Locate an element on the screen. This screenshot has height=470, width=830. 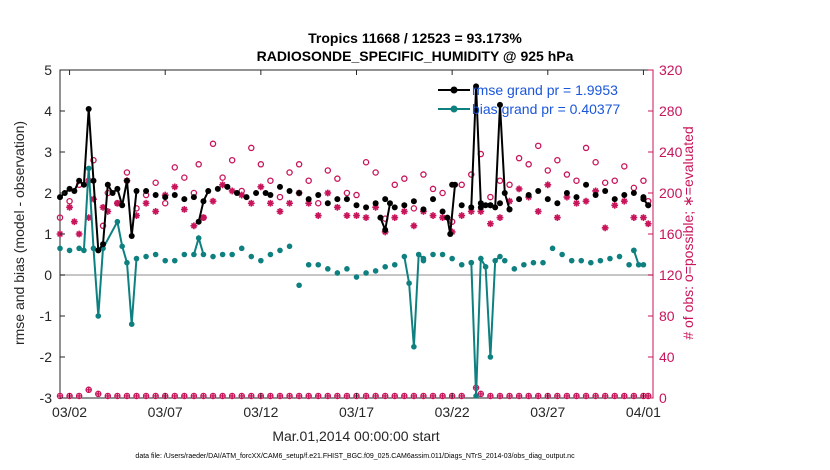
legend-rmse-marker is located at coordinates (454, 90).